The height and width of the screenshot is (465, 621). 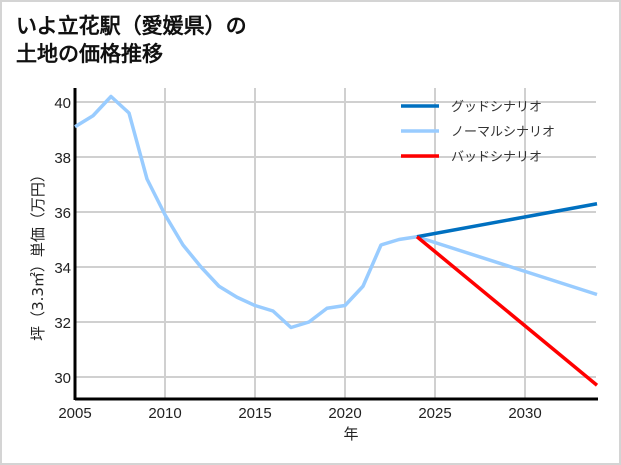 I want to click on legend-label: バッドシナリオ, so click(x=496, y=157).